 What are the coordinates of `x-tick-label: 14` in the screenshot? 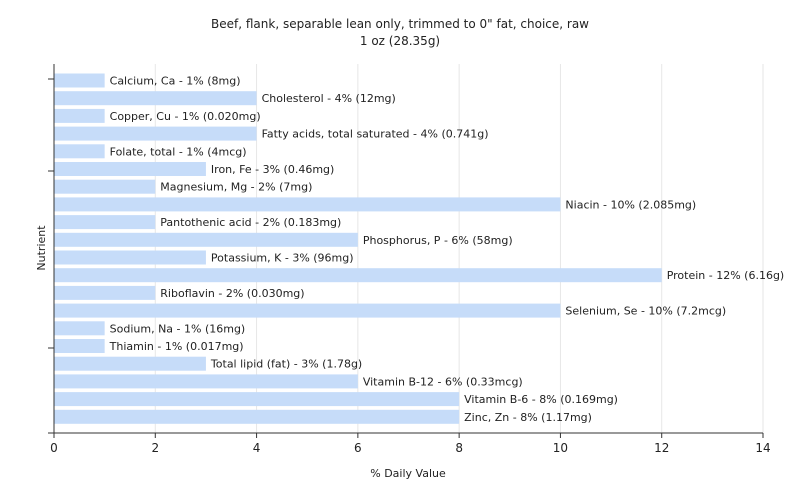 It's located at (762, 448).